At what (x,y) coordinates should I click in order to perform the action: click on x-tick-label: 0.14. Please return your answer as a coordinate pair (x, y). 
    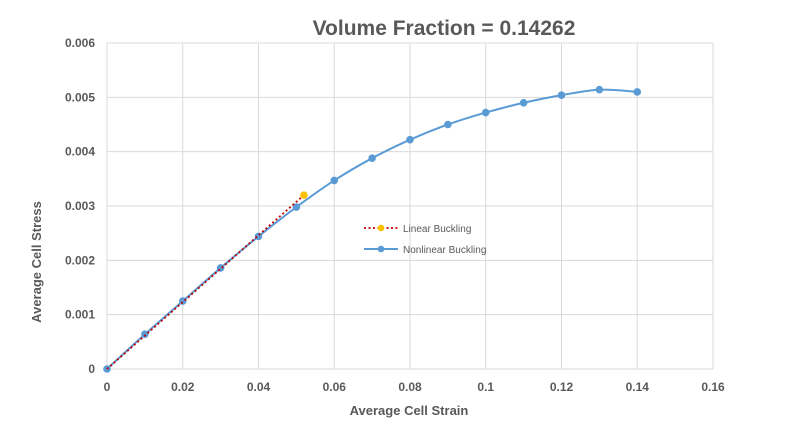
    Looking at the image, I should click on (638, 387).